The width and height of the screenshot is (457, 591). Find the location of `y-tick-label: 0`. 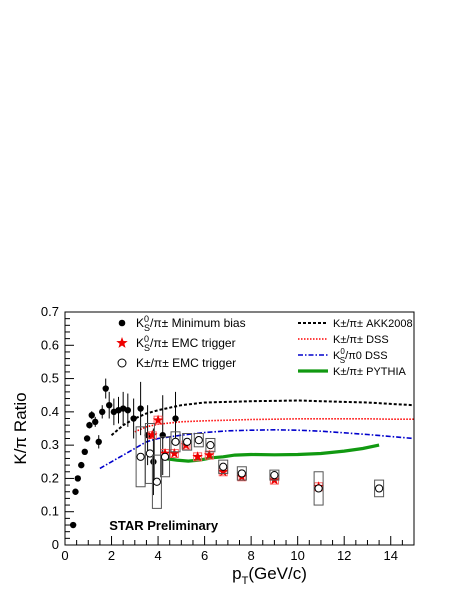

y-tick-label: 0 is located at coordinates (55, 544).